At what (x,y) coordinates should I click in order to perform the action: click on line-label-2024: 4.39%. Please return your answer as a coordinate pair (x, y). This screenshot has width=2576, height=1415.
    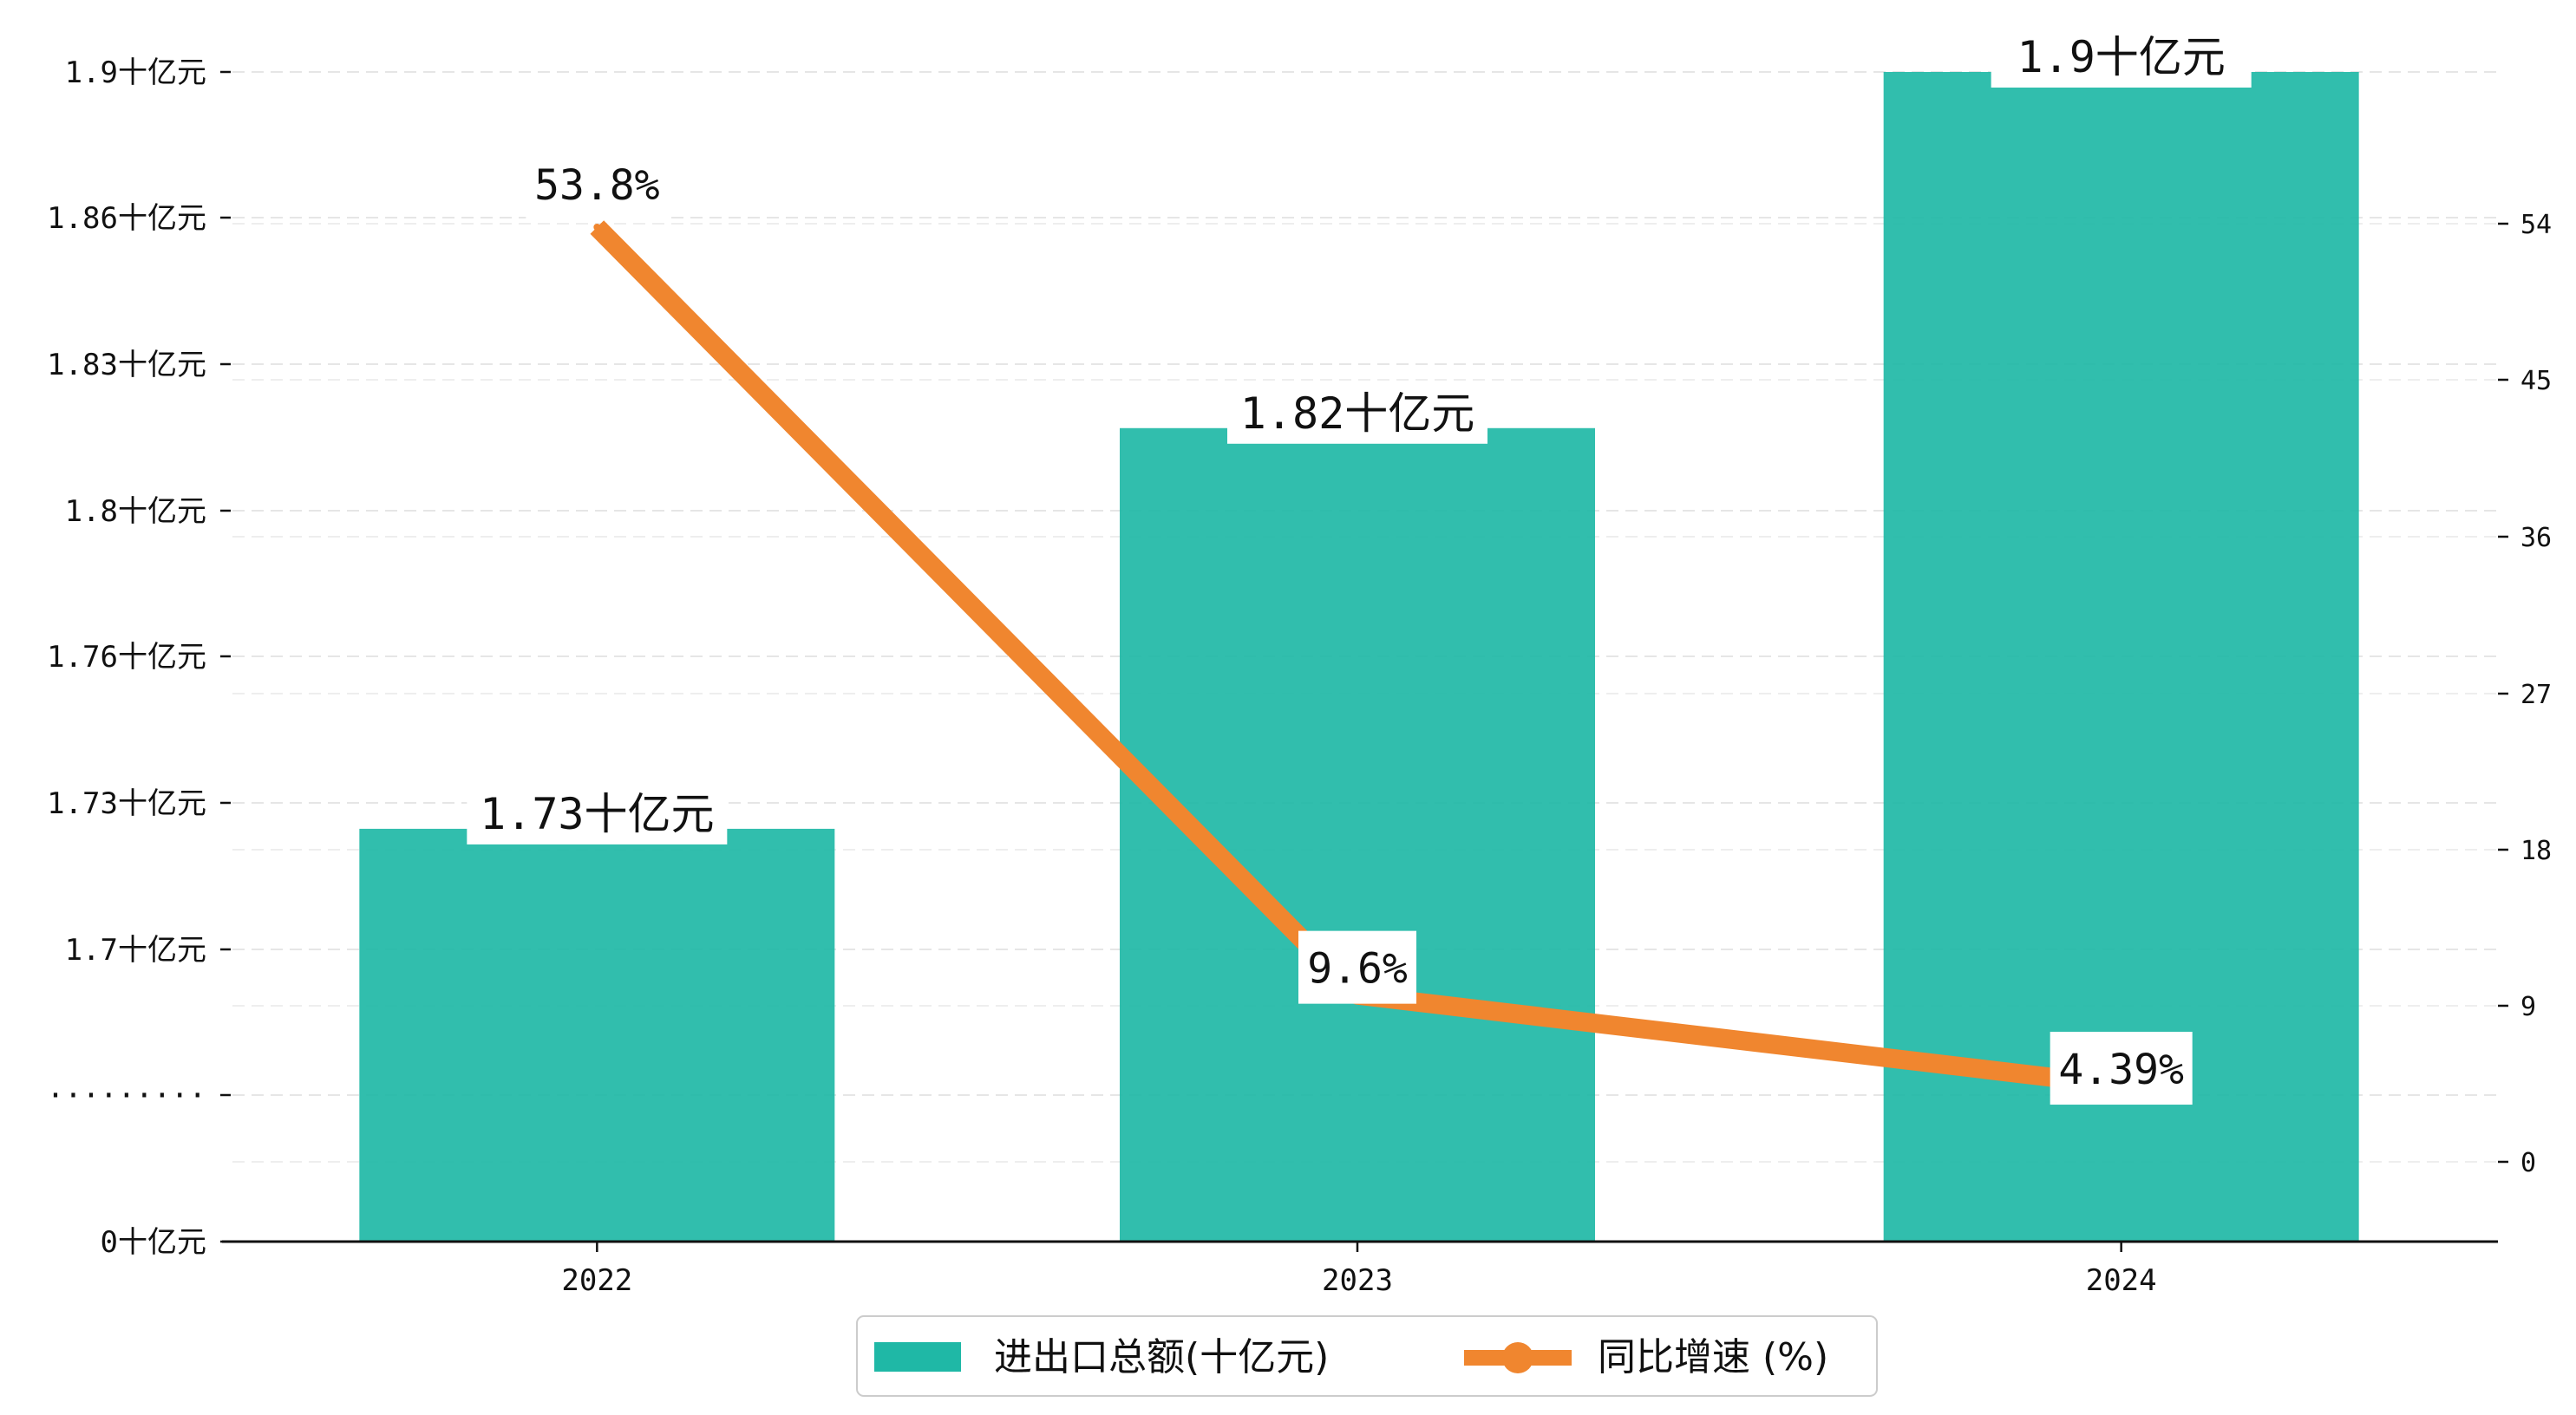
    Looking at the image, I should click on (2121, 1070).